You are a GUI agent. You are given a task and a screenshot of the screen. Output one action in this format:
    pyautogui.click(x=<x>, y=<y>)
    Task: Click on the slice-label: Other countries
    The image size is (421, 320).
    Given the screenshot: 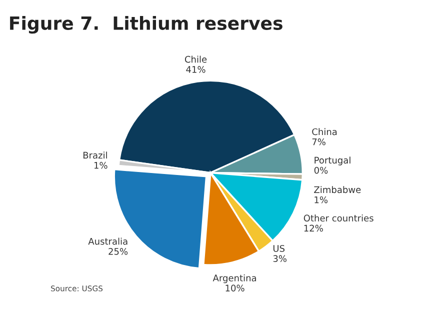 What is the action you would take?
    pyautogui.click(x=339, y=218)
    